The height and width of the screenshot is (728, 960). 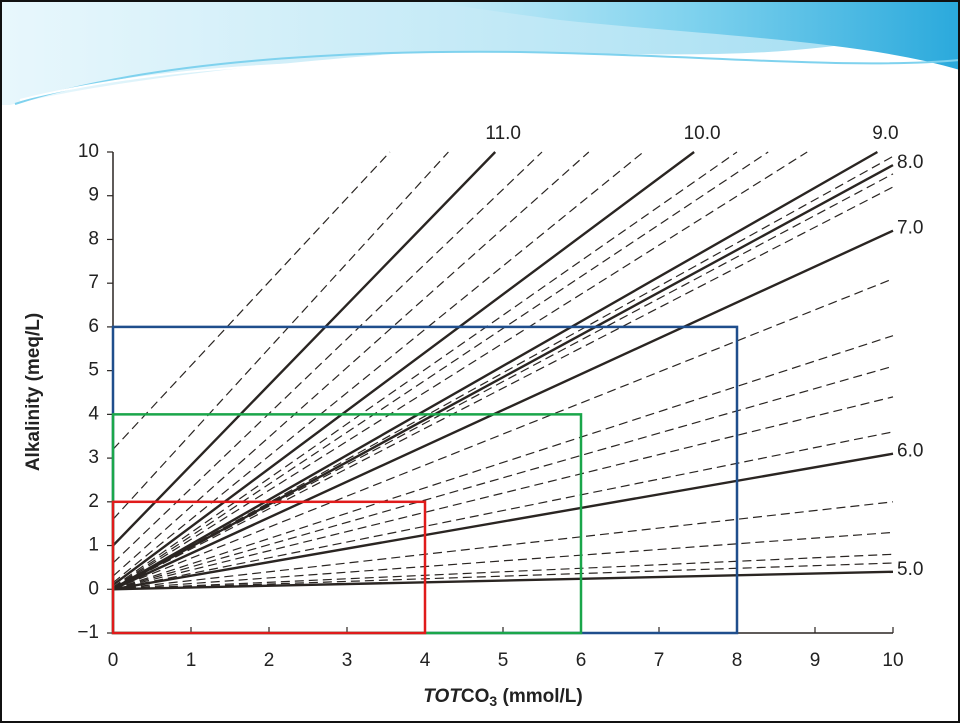 What do you see at coordinates (93, 282) in the screenshot?
I see `y-tick-label: 7` at bounding box center [93, 282].